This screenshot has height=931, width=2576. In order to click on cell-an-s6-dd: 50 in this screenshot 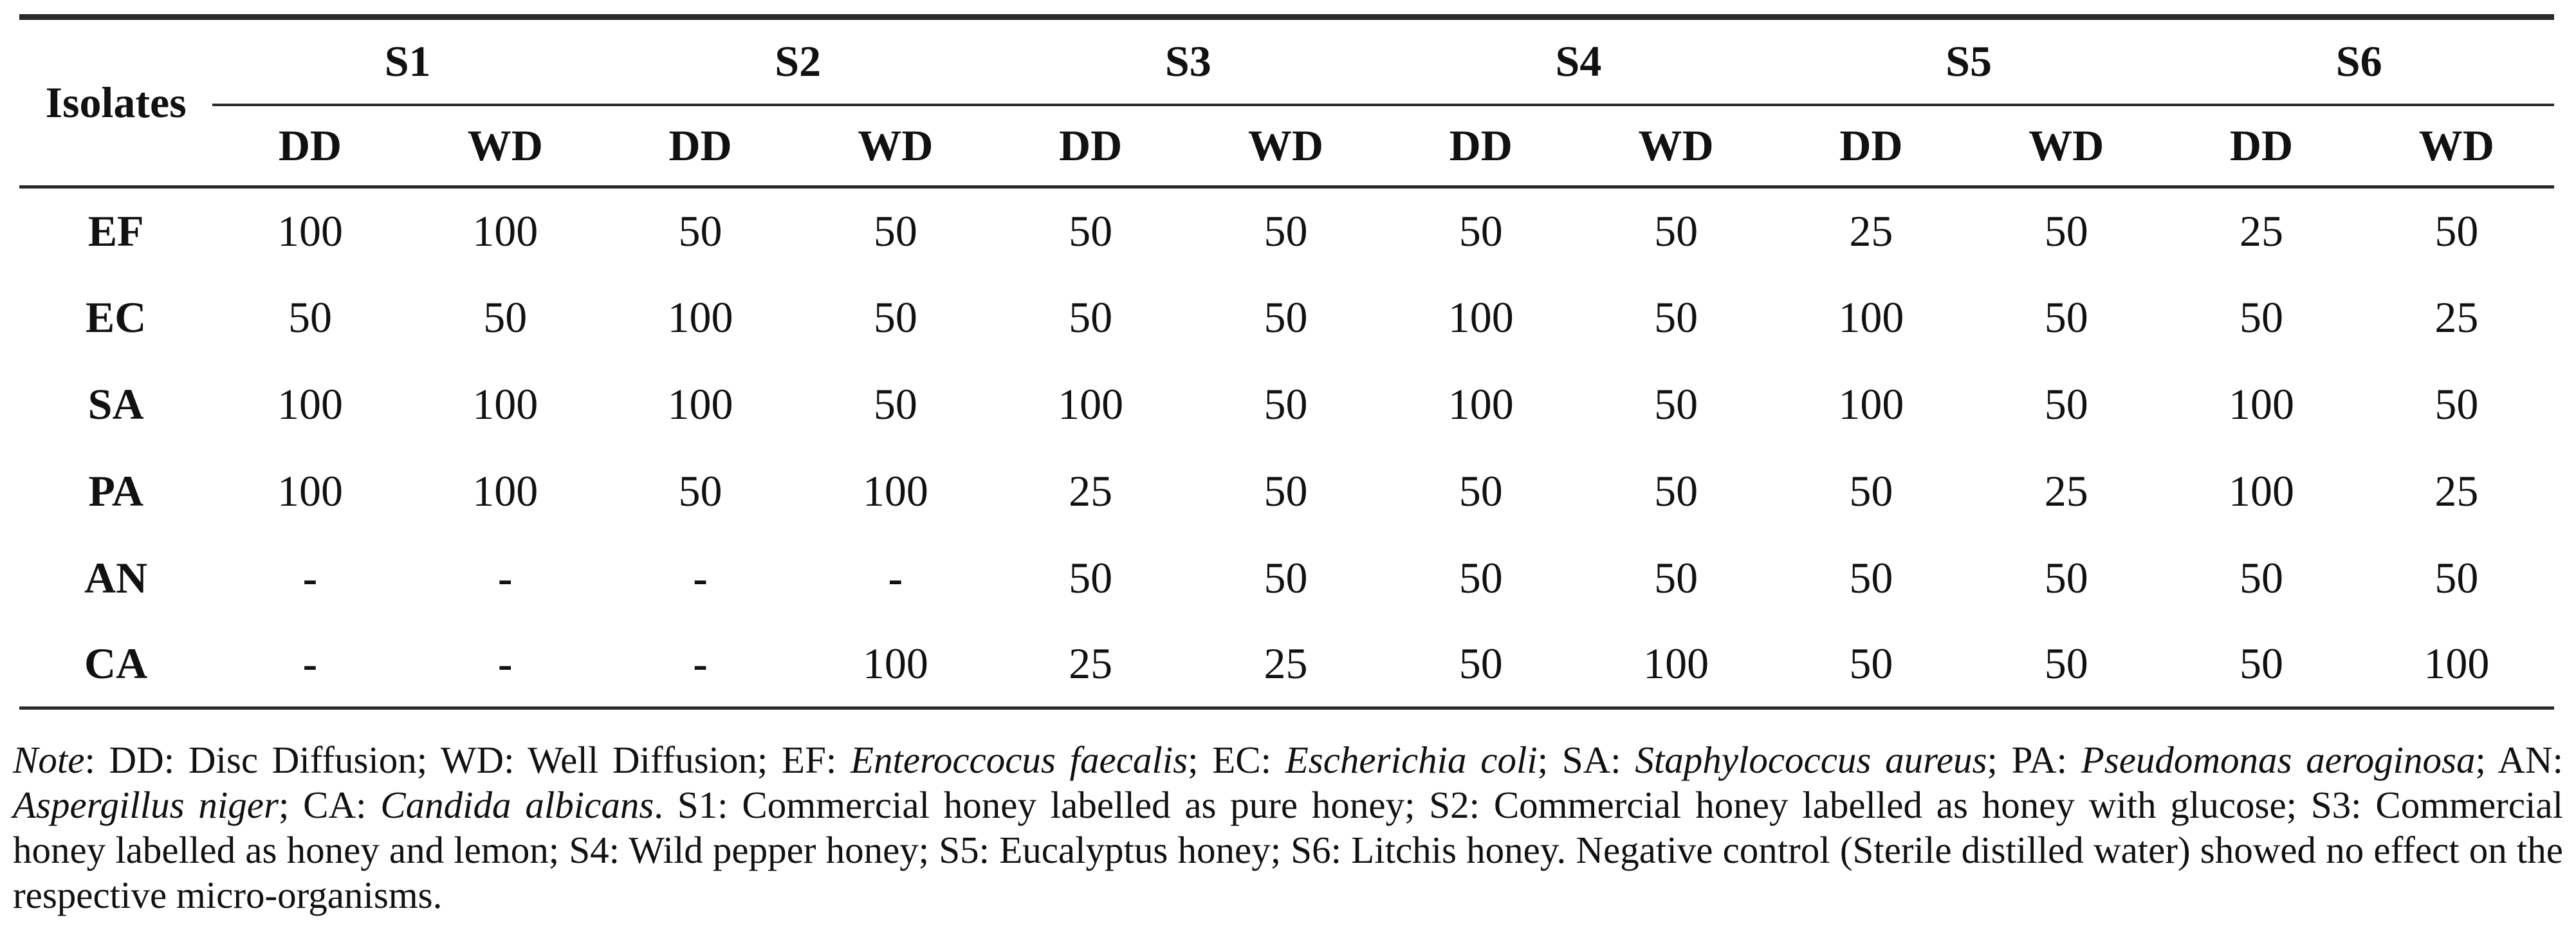, I will do `click(2261, 577)`.